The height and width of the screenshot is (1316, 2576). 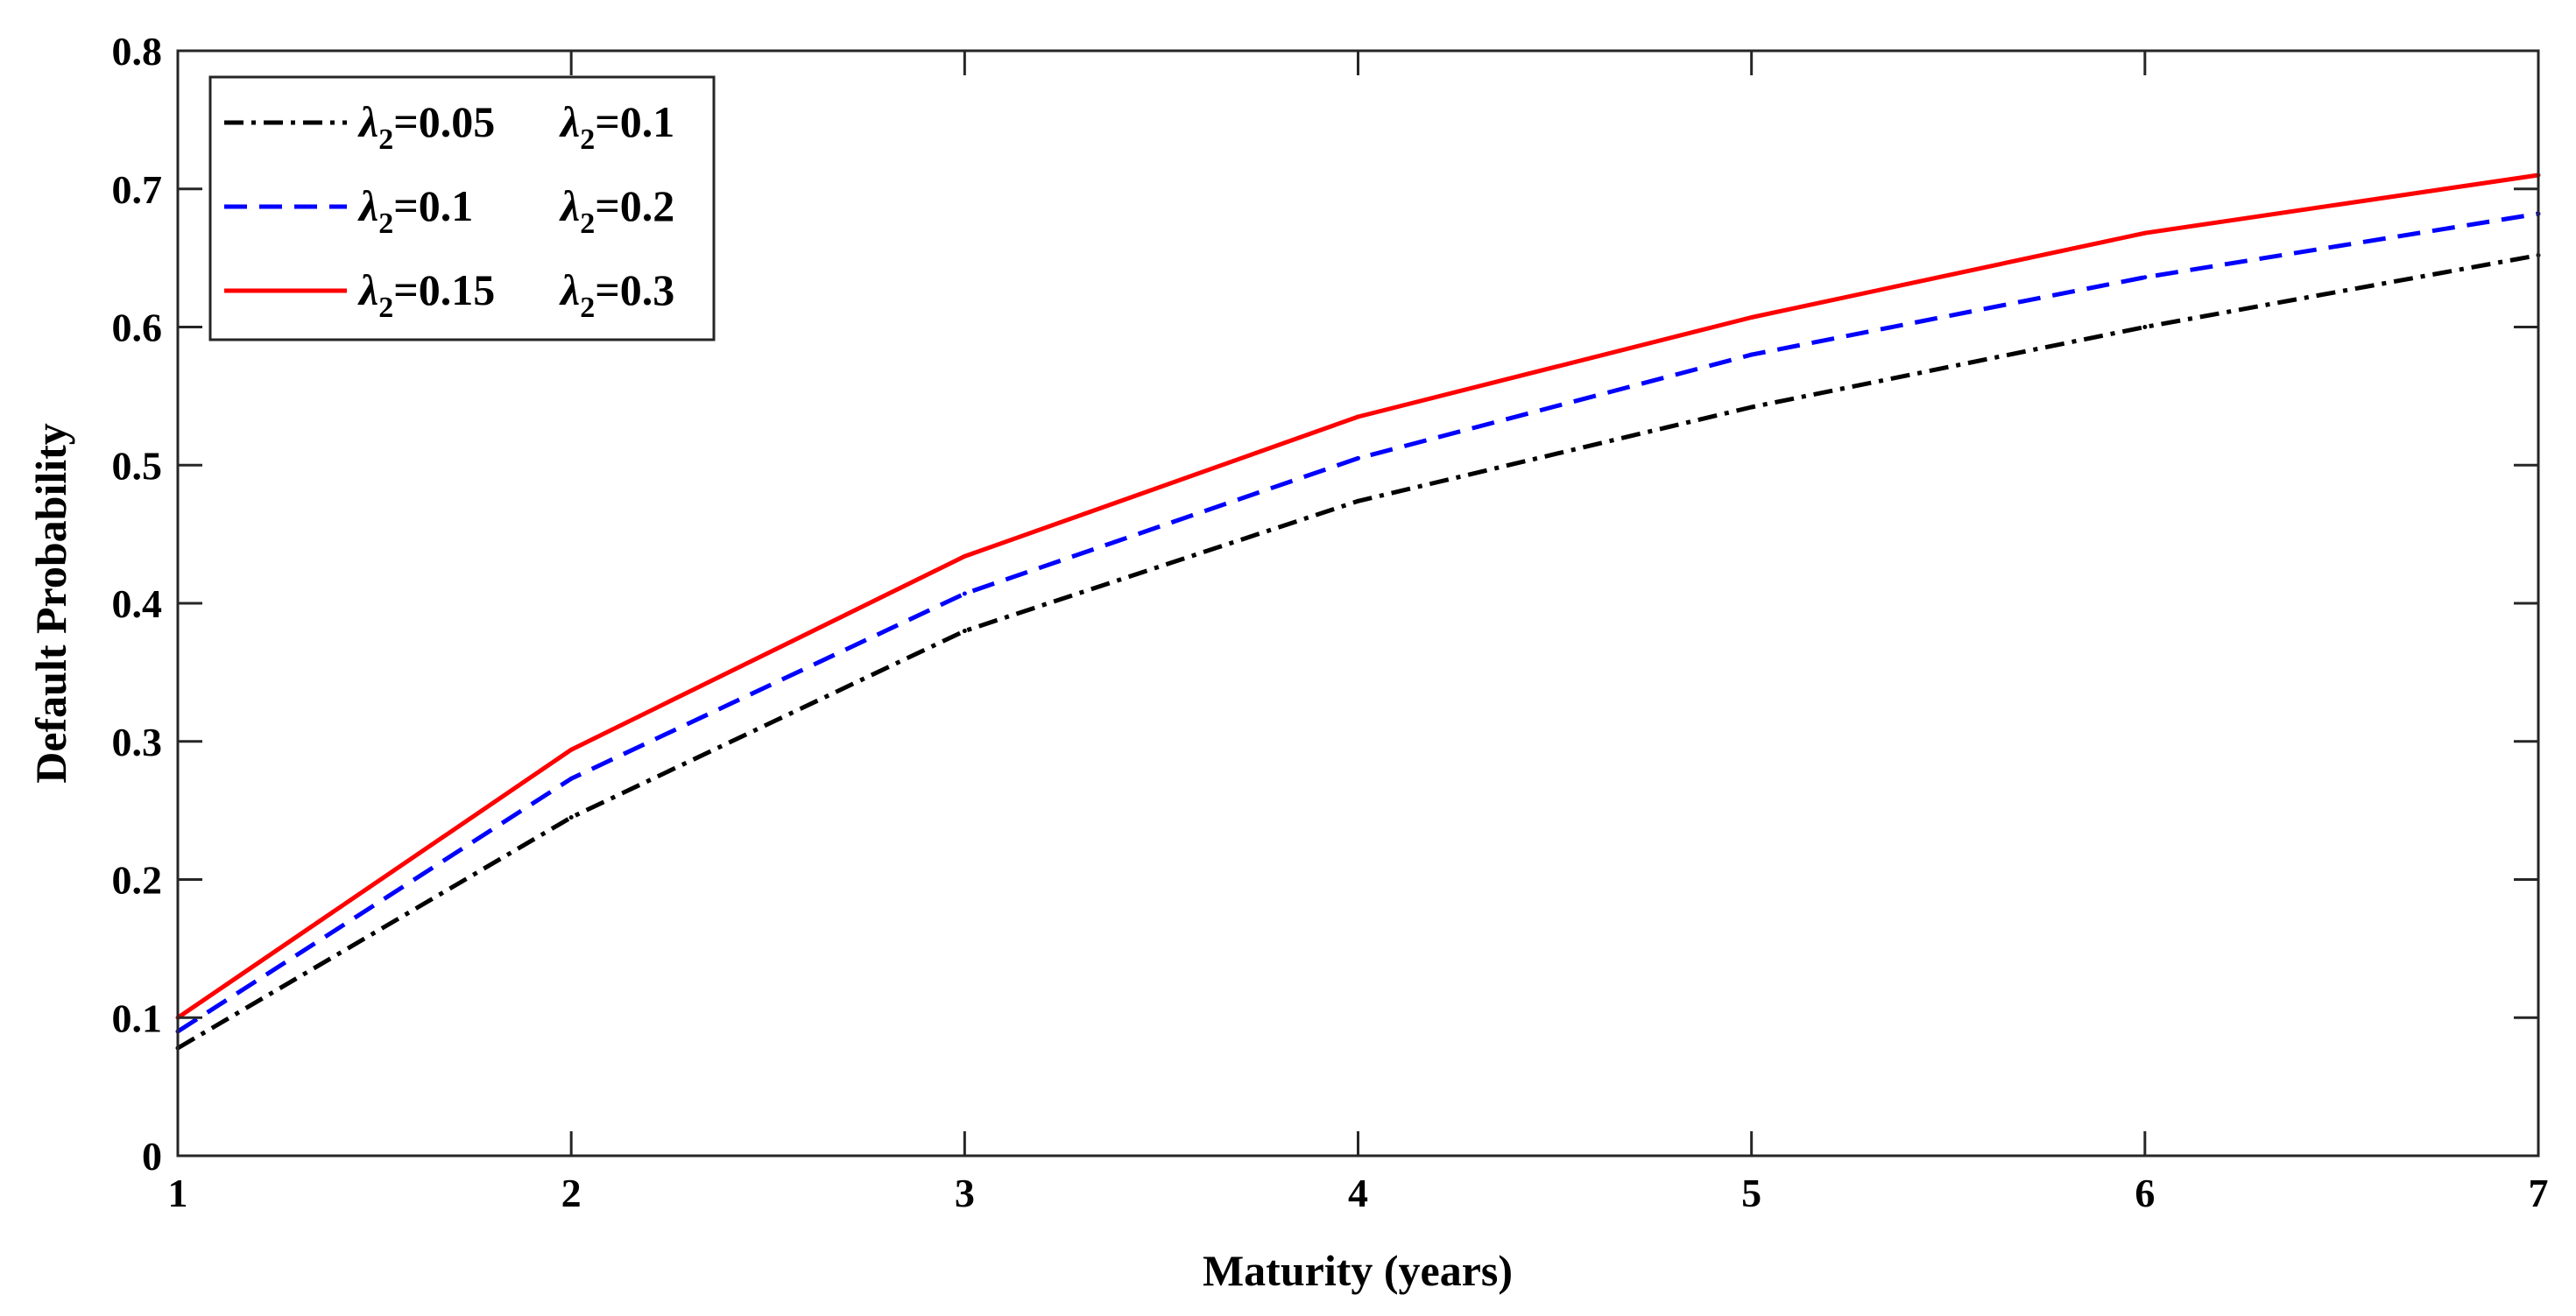 I want to click on x-tick-label: 7, so click(x=2539, y=1193).